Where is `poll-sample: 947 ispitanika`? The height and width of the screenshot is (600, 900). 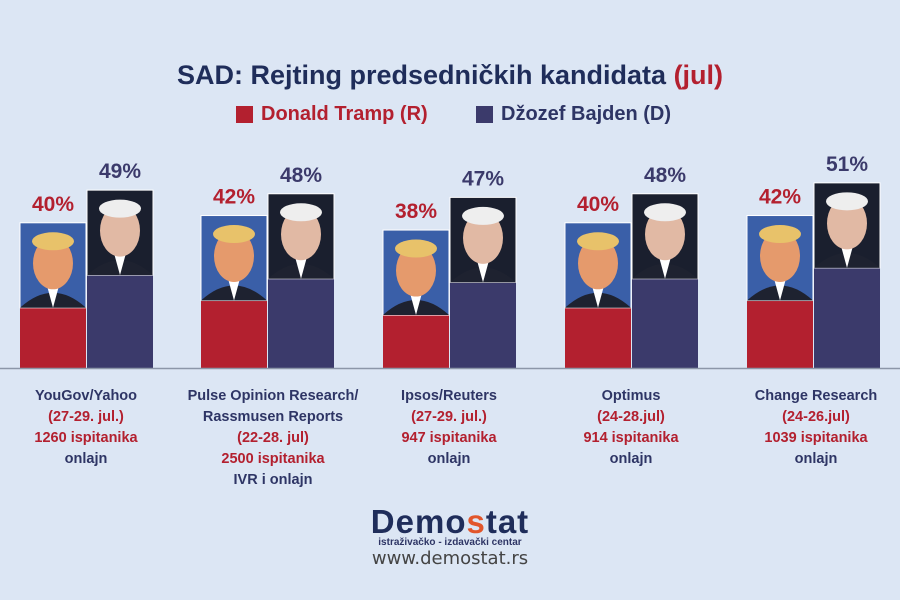
poll-sample: 947 ispitanika is located at coordinates (449, 438).